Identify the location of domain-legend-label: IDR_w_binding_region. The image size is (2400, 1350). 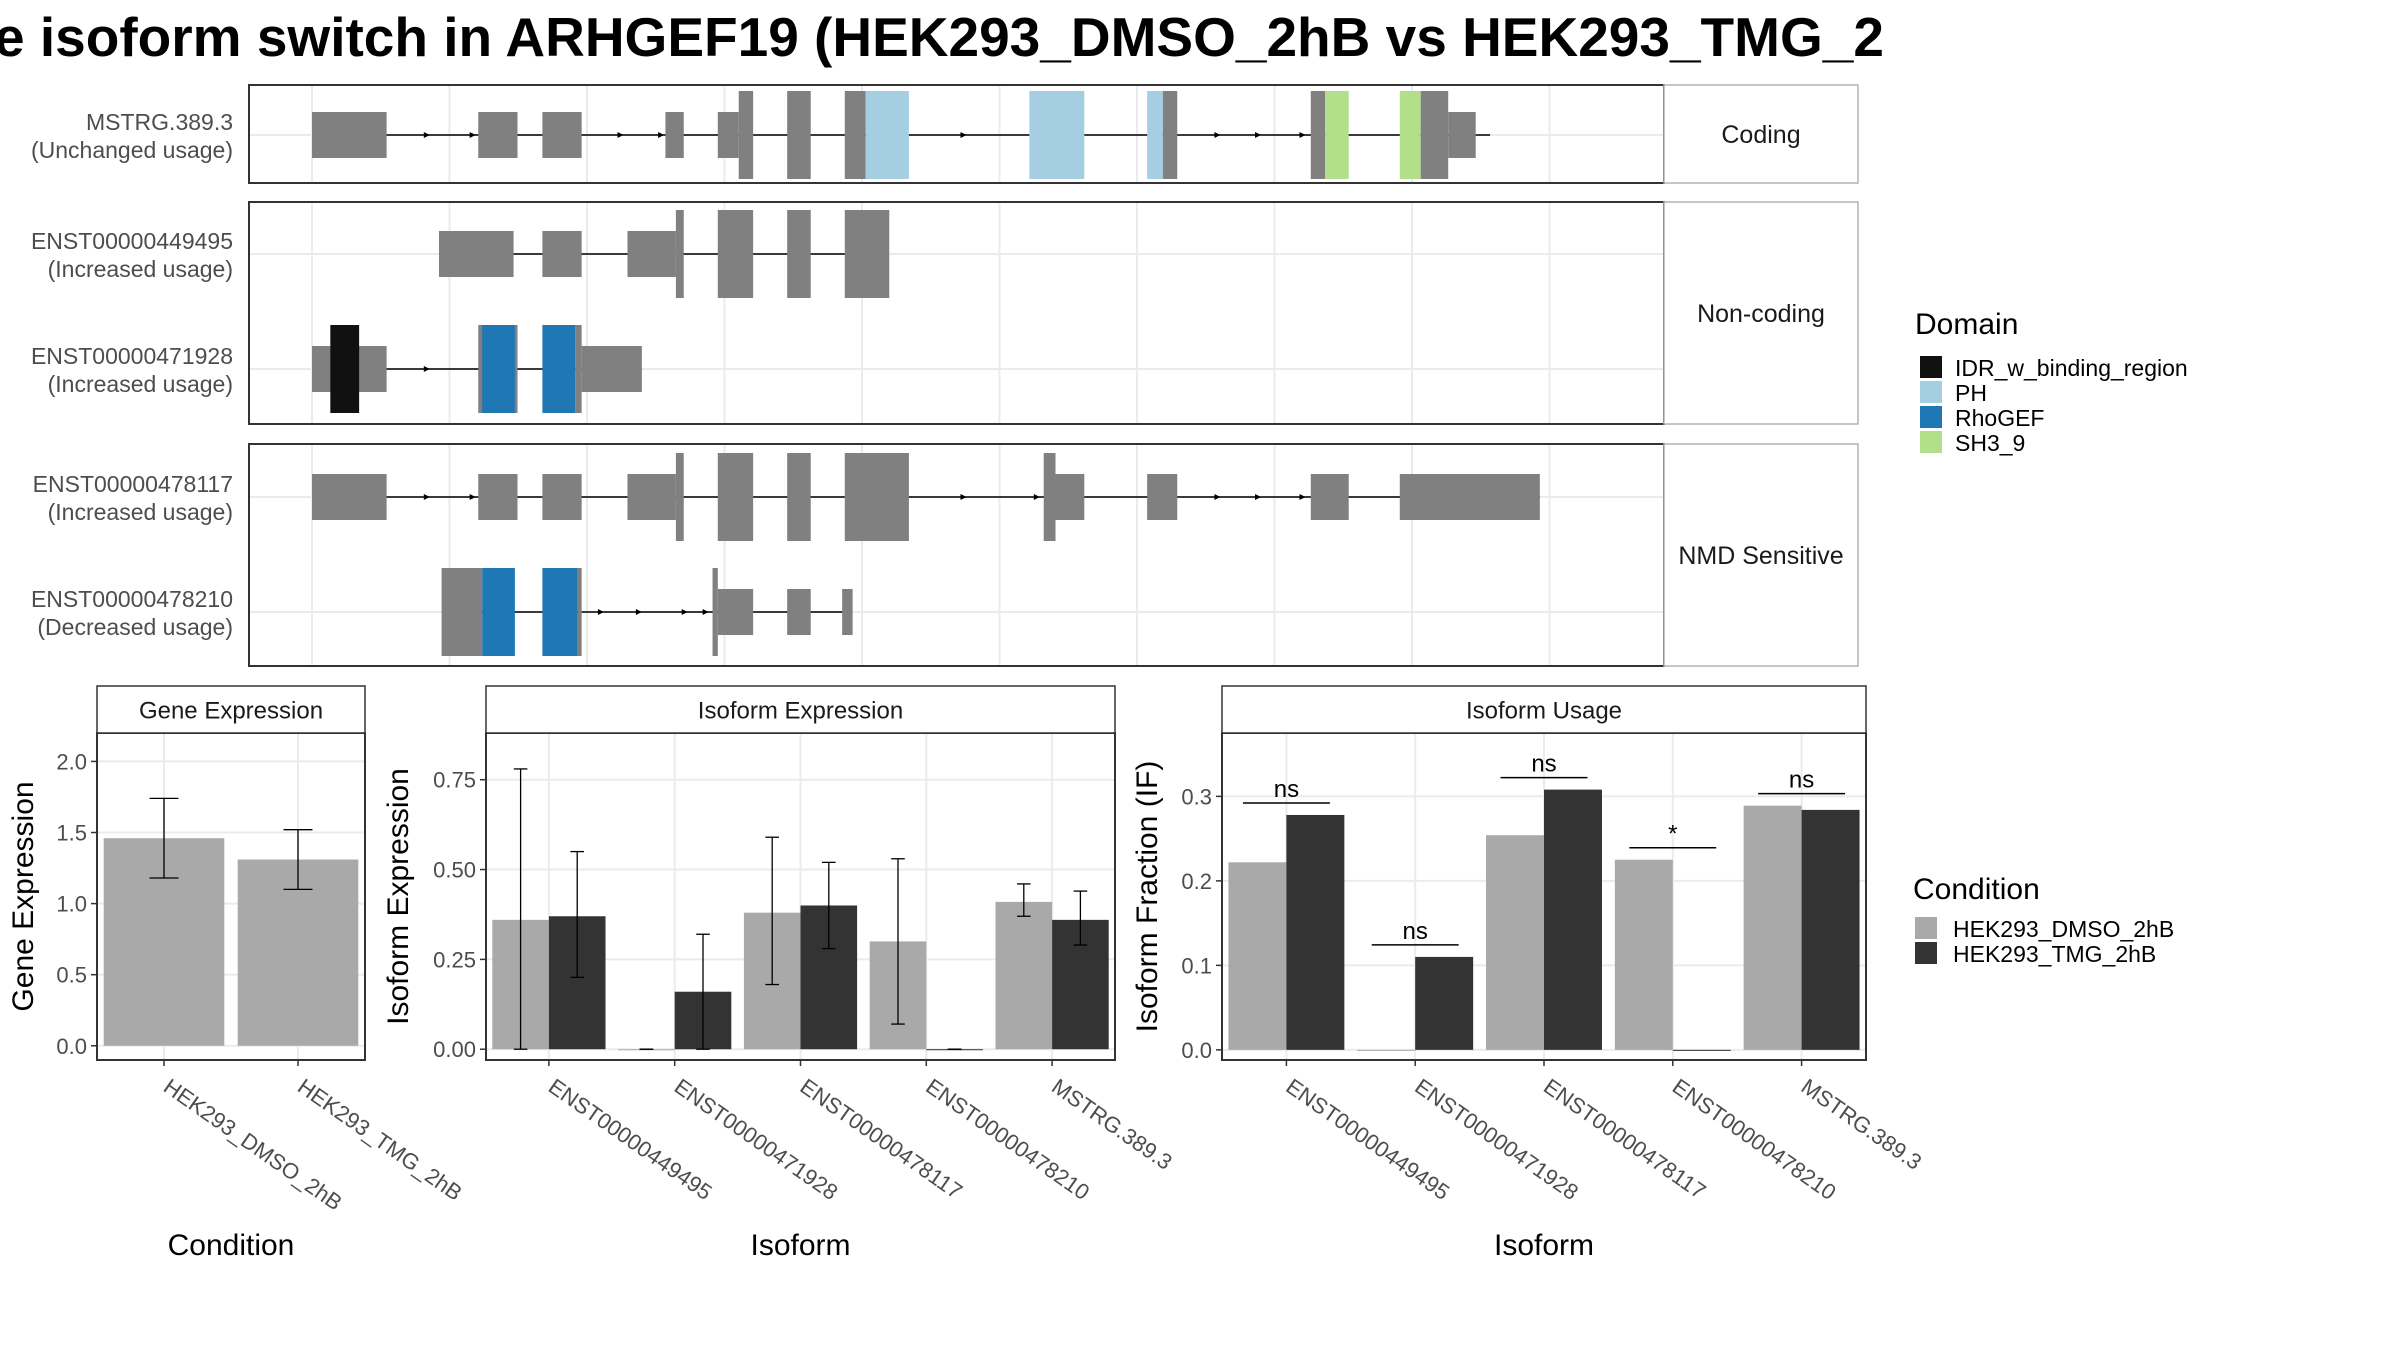
(2071, 368).